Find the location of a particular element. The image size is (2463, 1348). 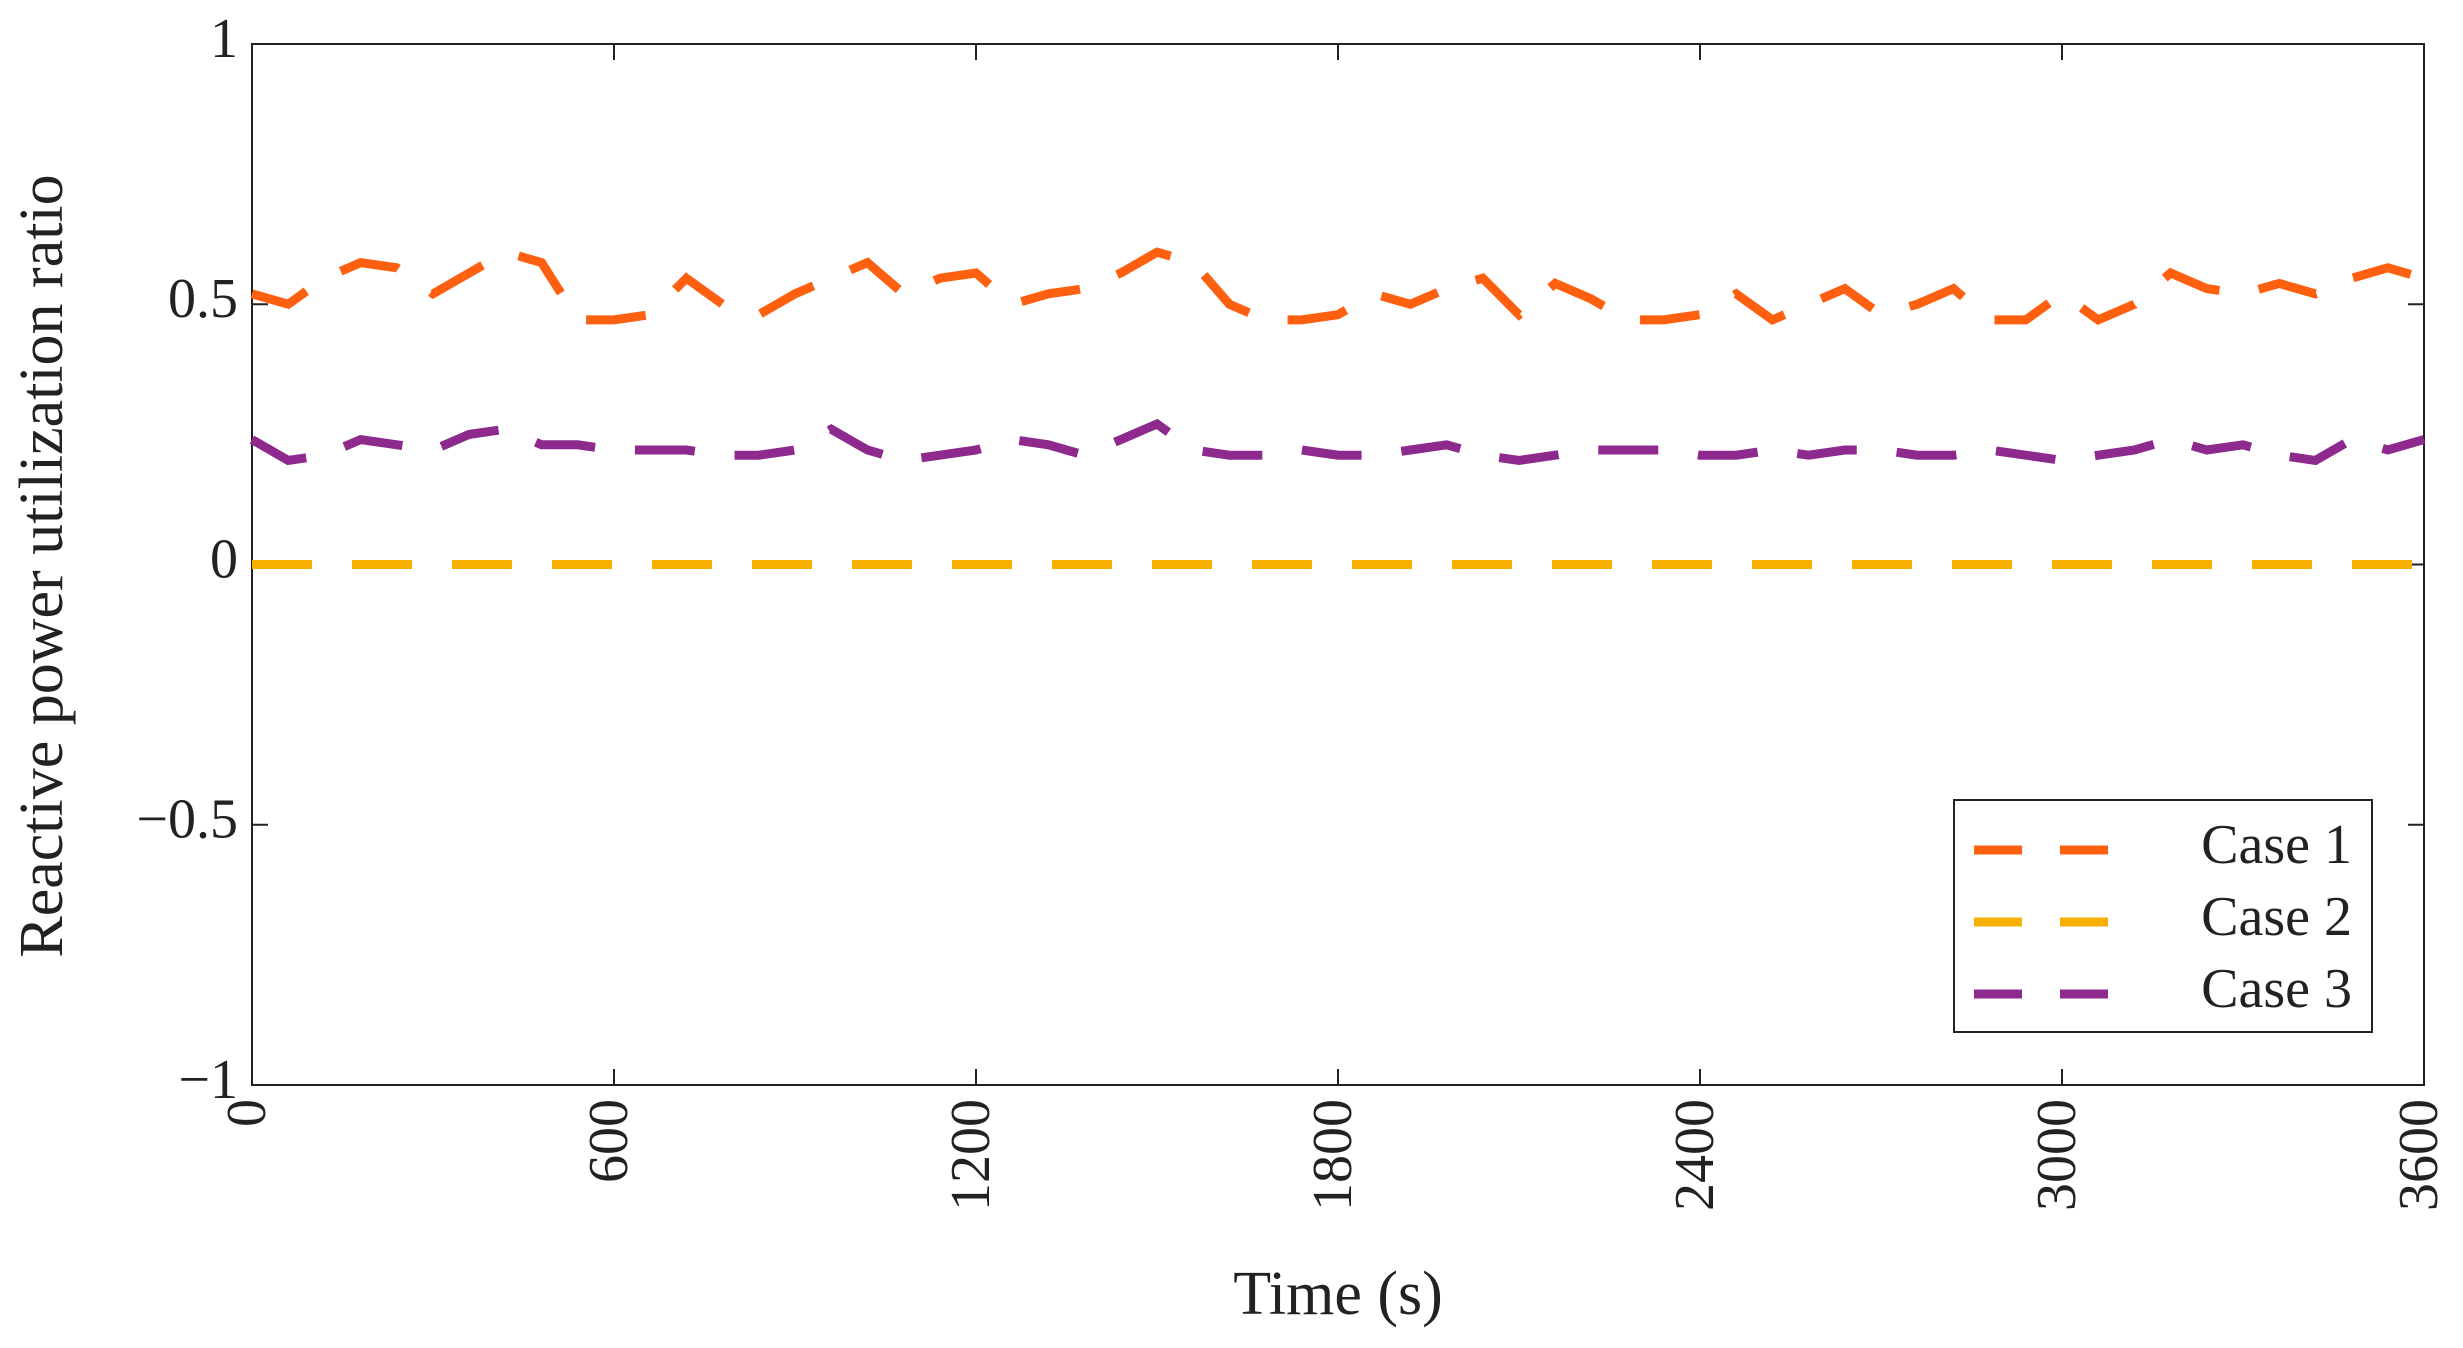

x-axis-label: Time (s) is located at coordinates (1338, 1294).